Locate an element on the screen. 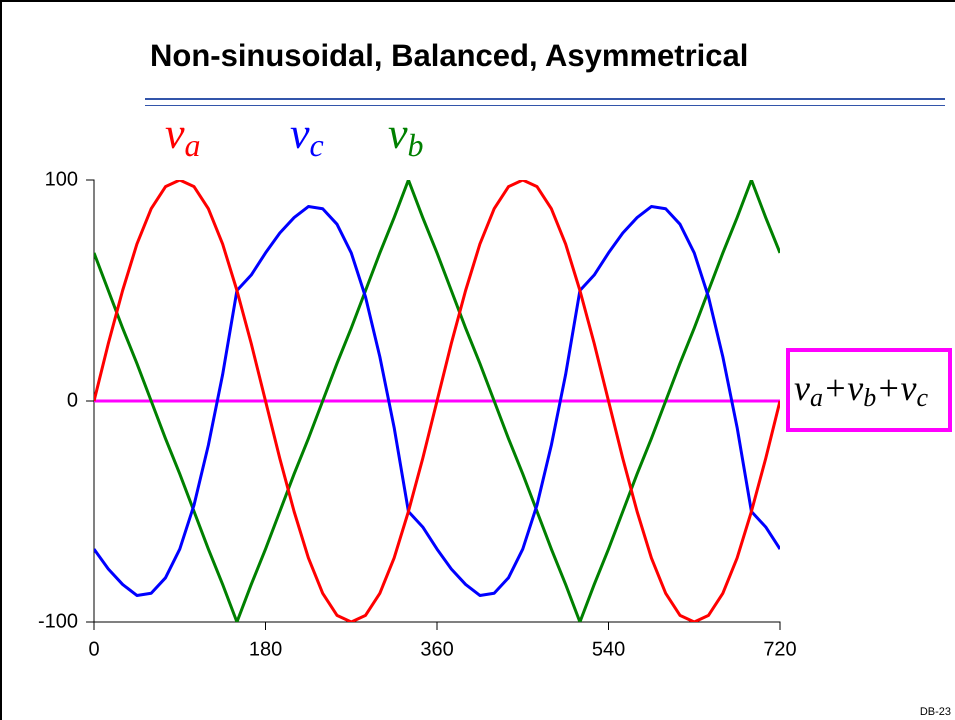 The height and width of the screenshot is (720, 955). y-tick-label: 0 is located at coordinates (72, 401).